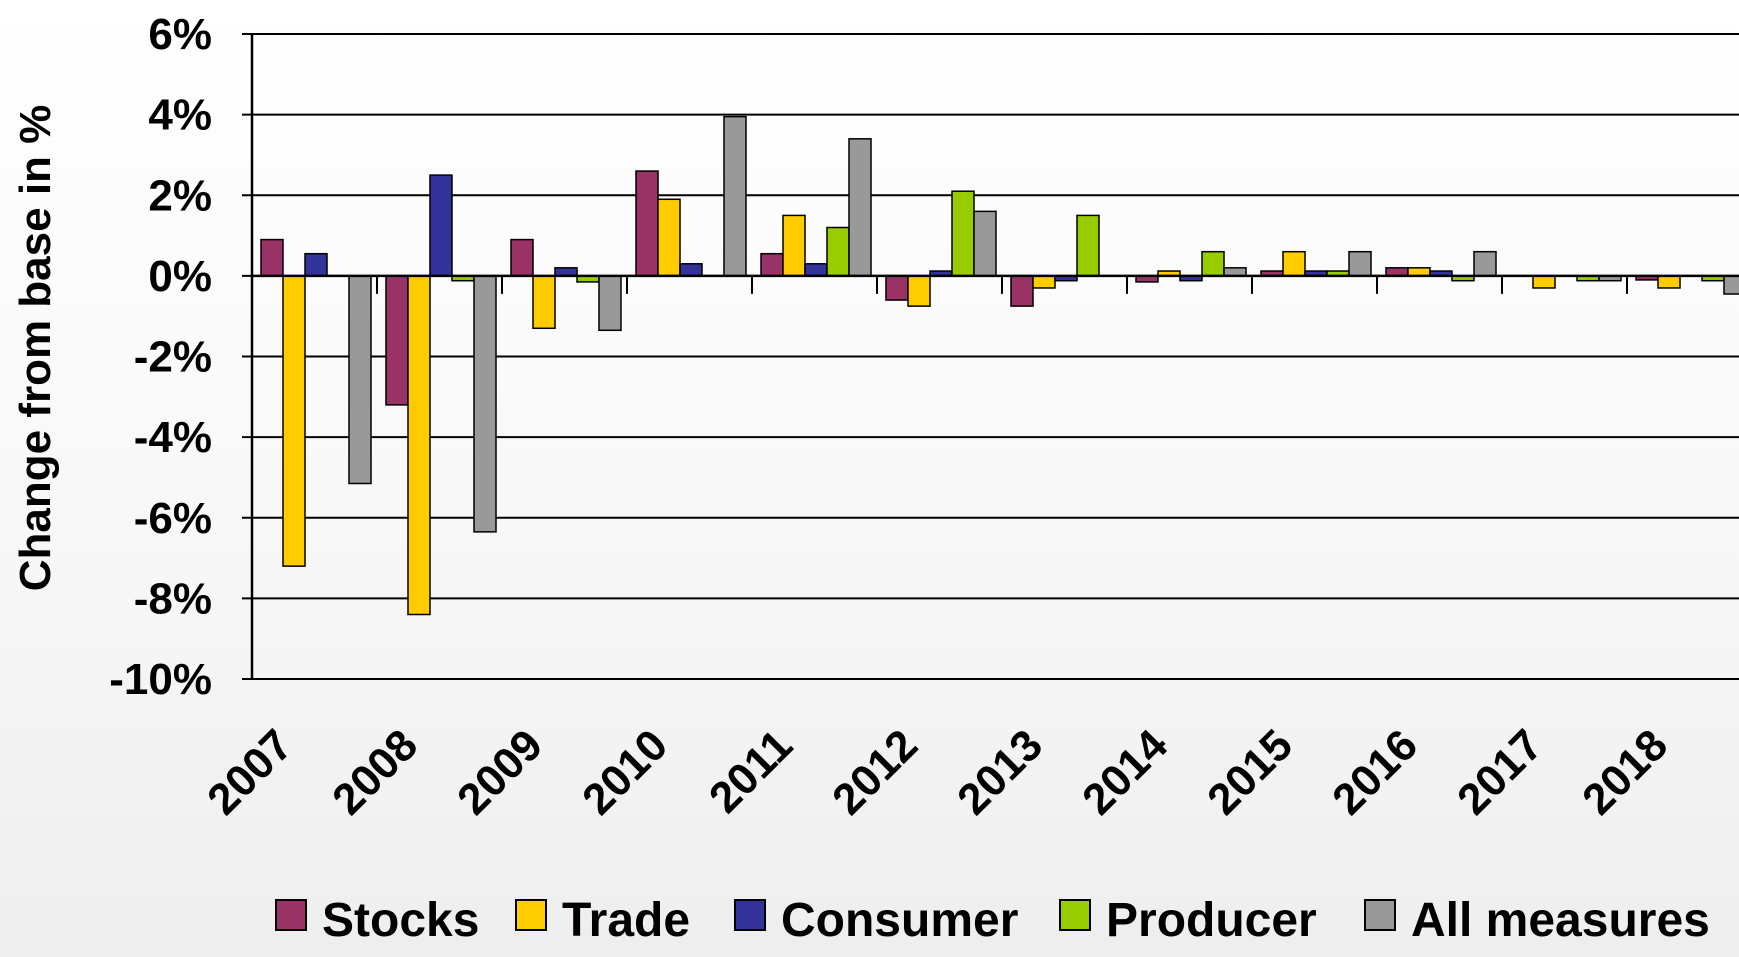 This screenshot has width=1739, height=957. Describe the element at coordinates (485, 404) in the screenshot. I see `bar-all-measures-2008` at that location.